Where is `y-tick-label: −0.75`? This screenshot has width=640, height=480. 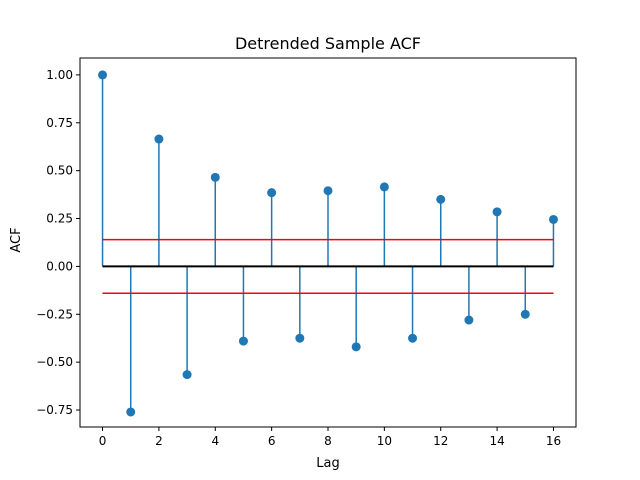 y-tick-label: −0.75 is located at coordinates (54, 410).